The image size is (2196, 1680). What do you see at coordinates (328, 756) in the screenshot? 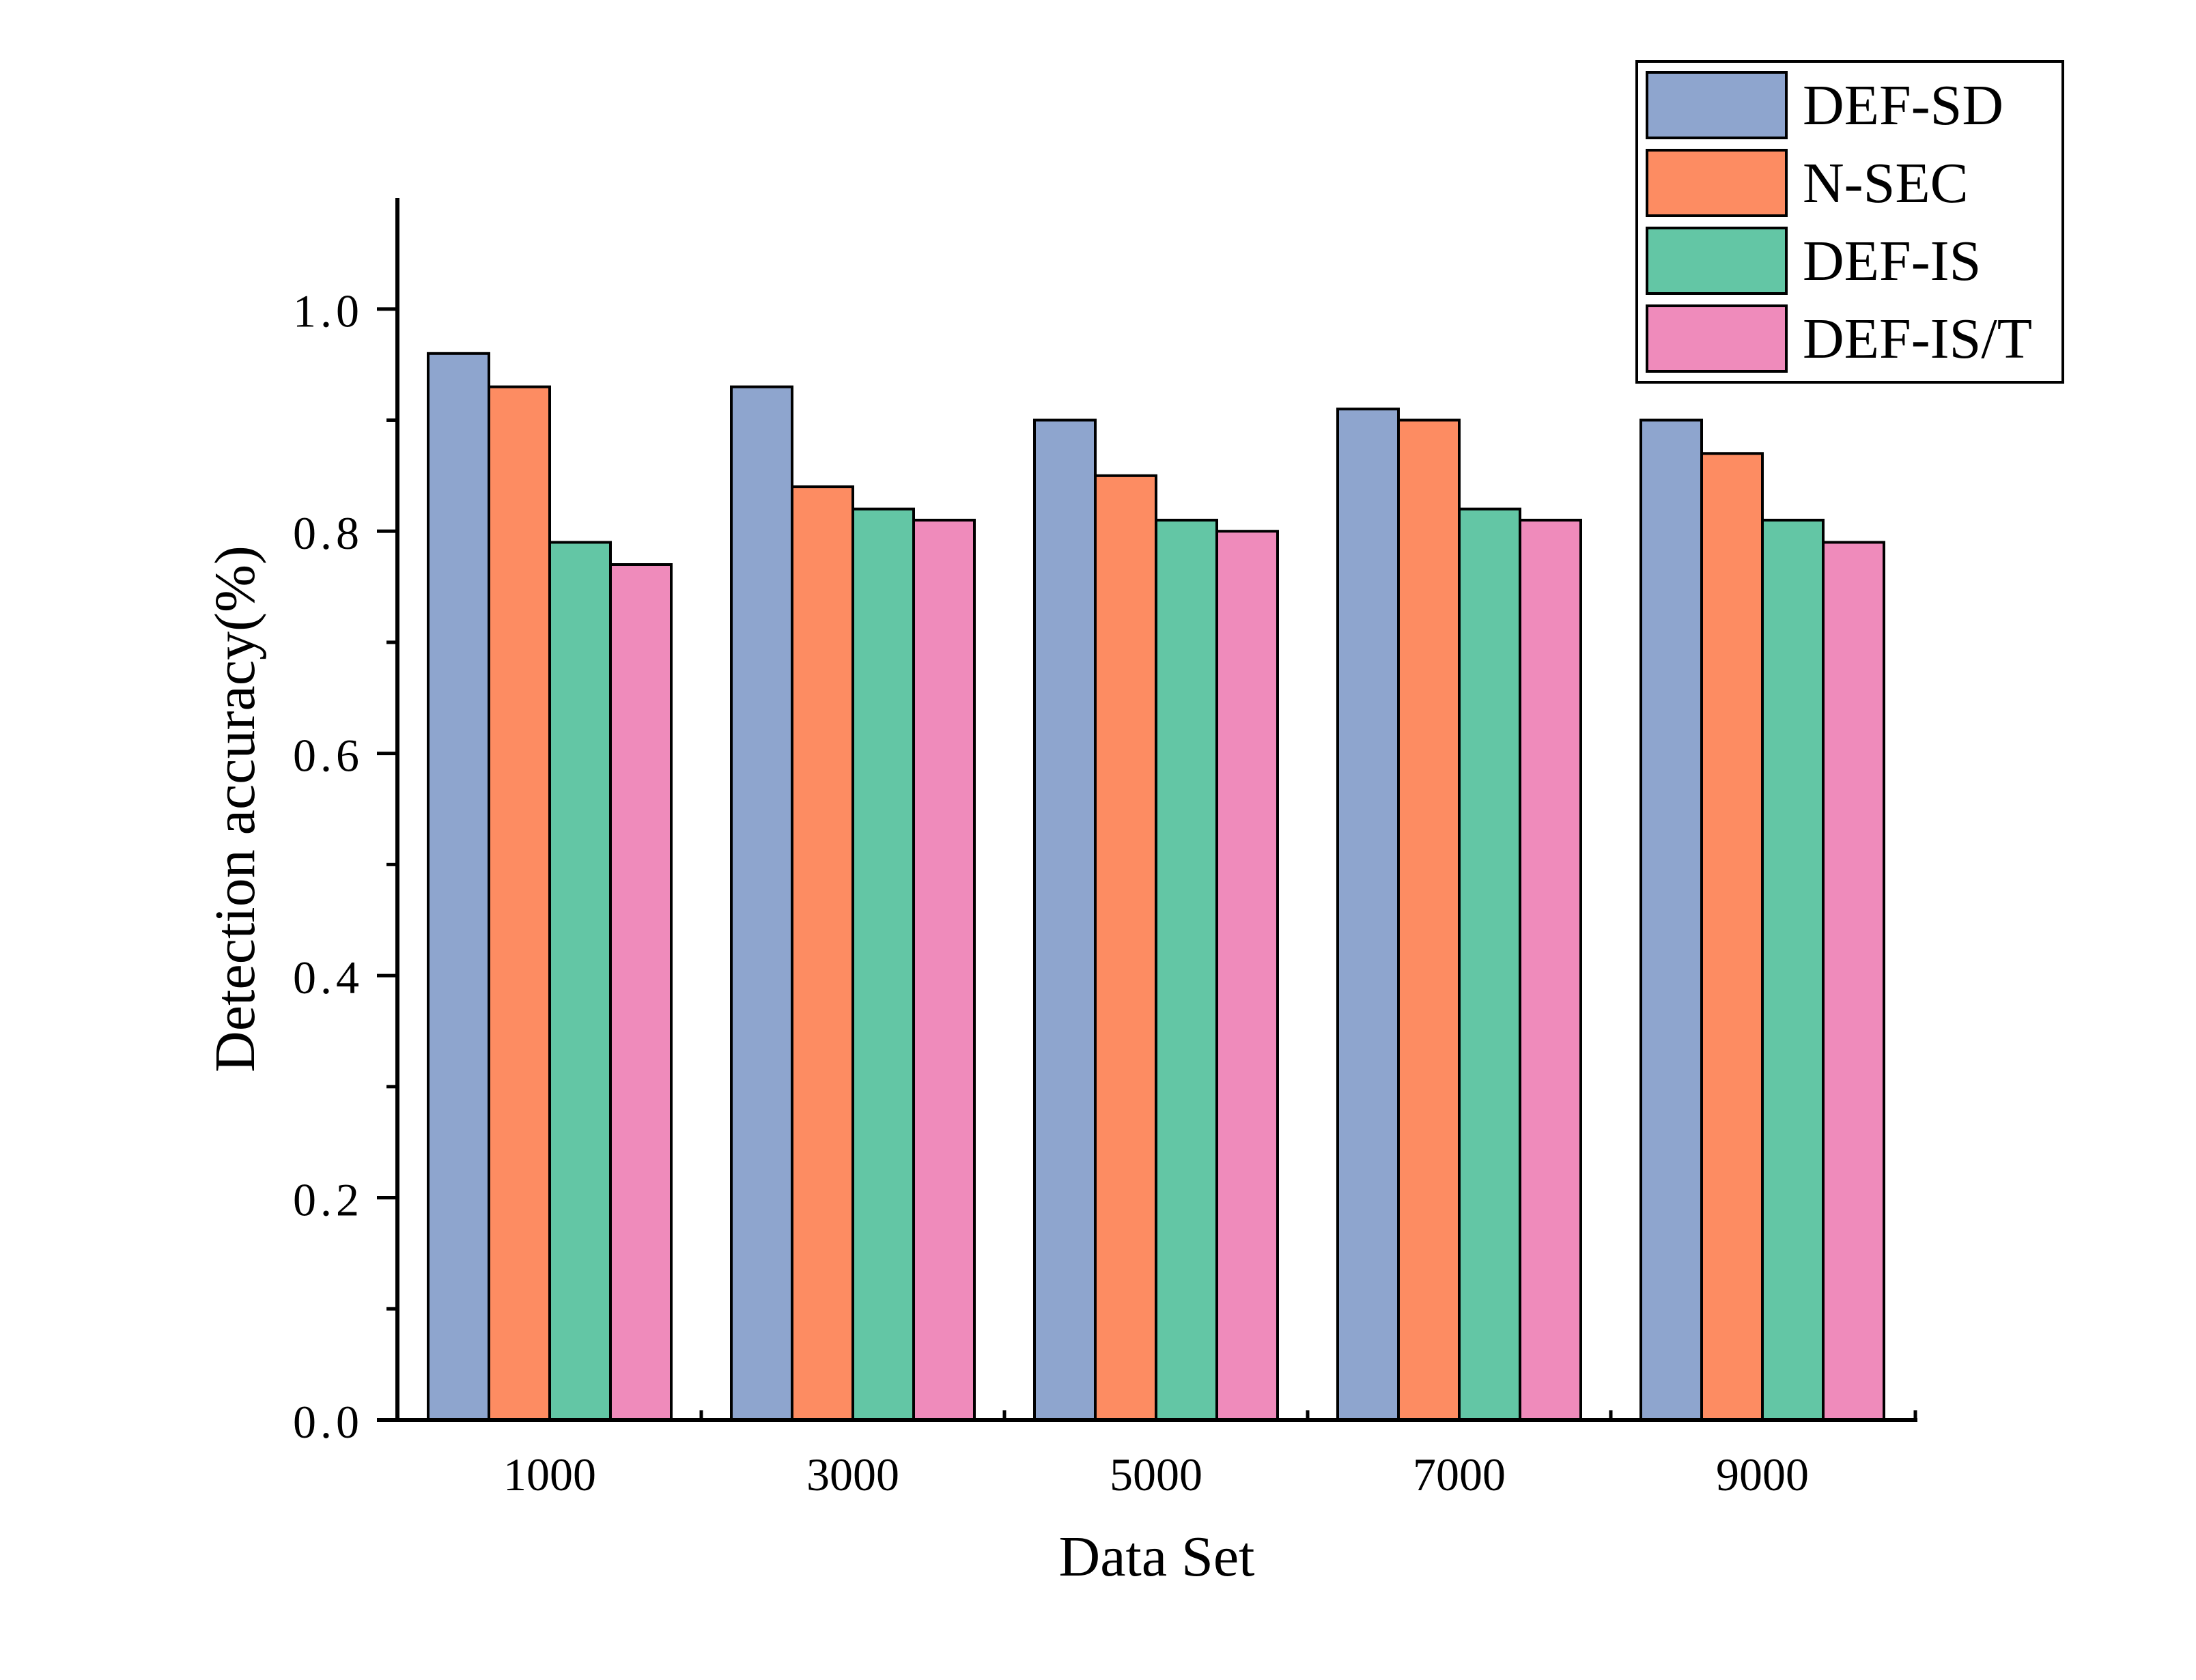
I see `y-tick-label: 0.6` at bounding box center [328, 756].